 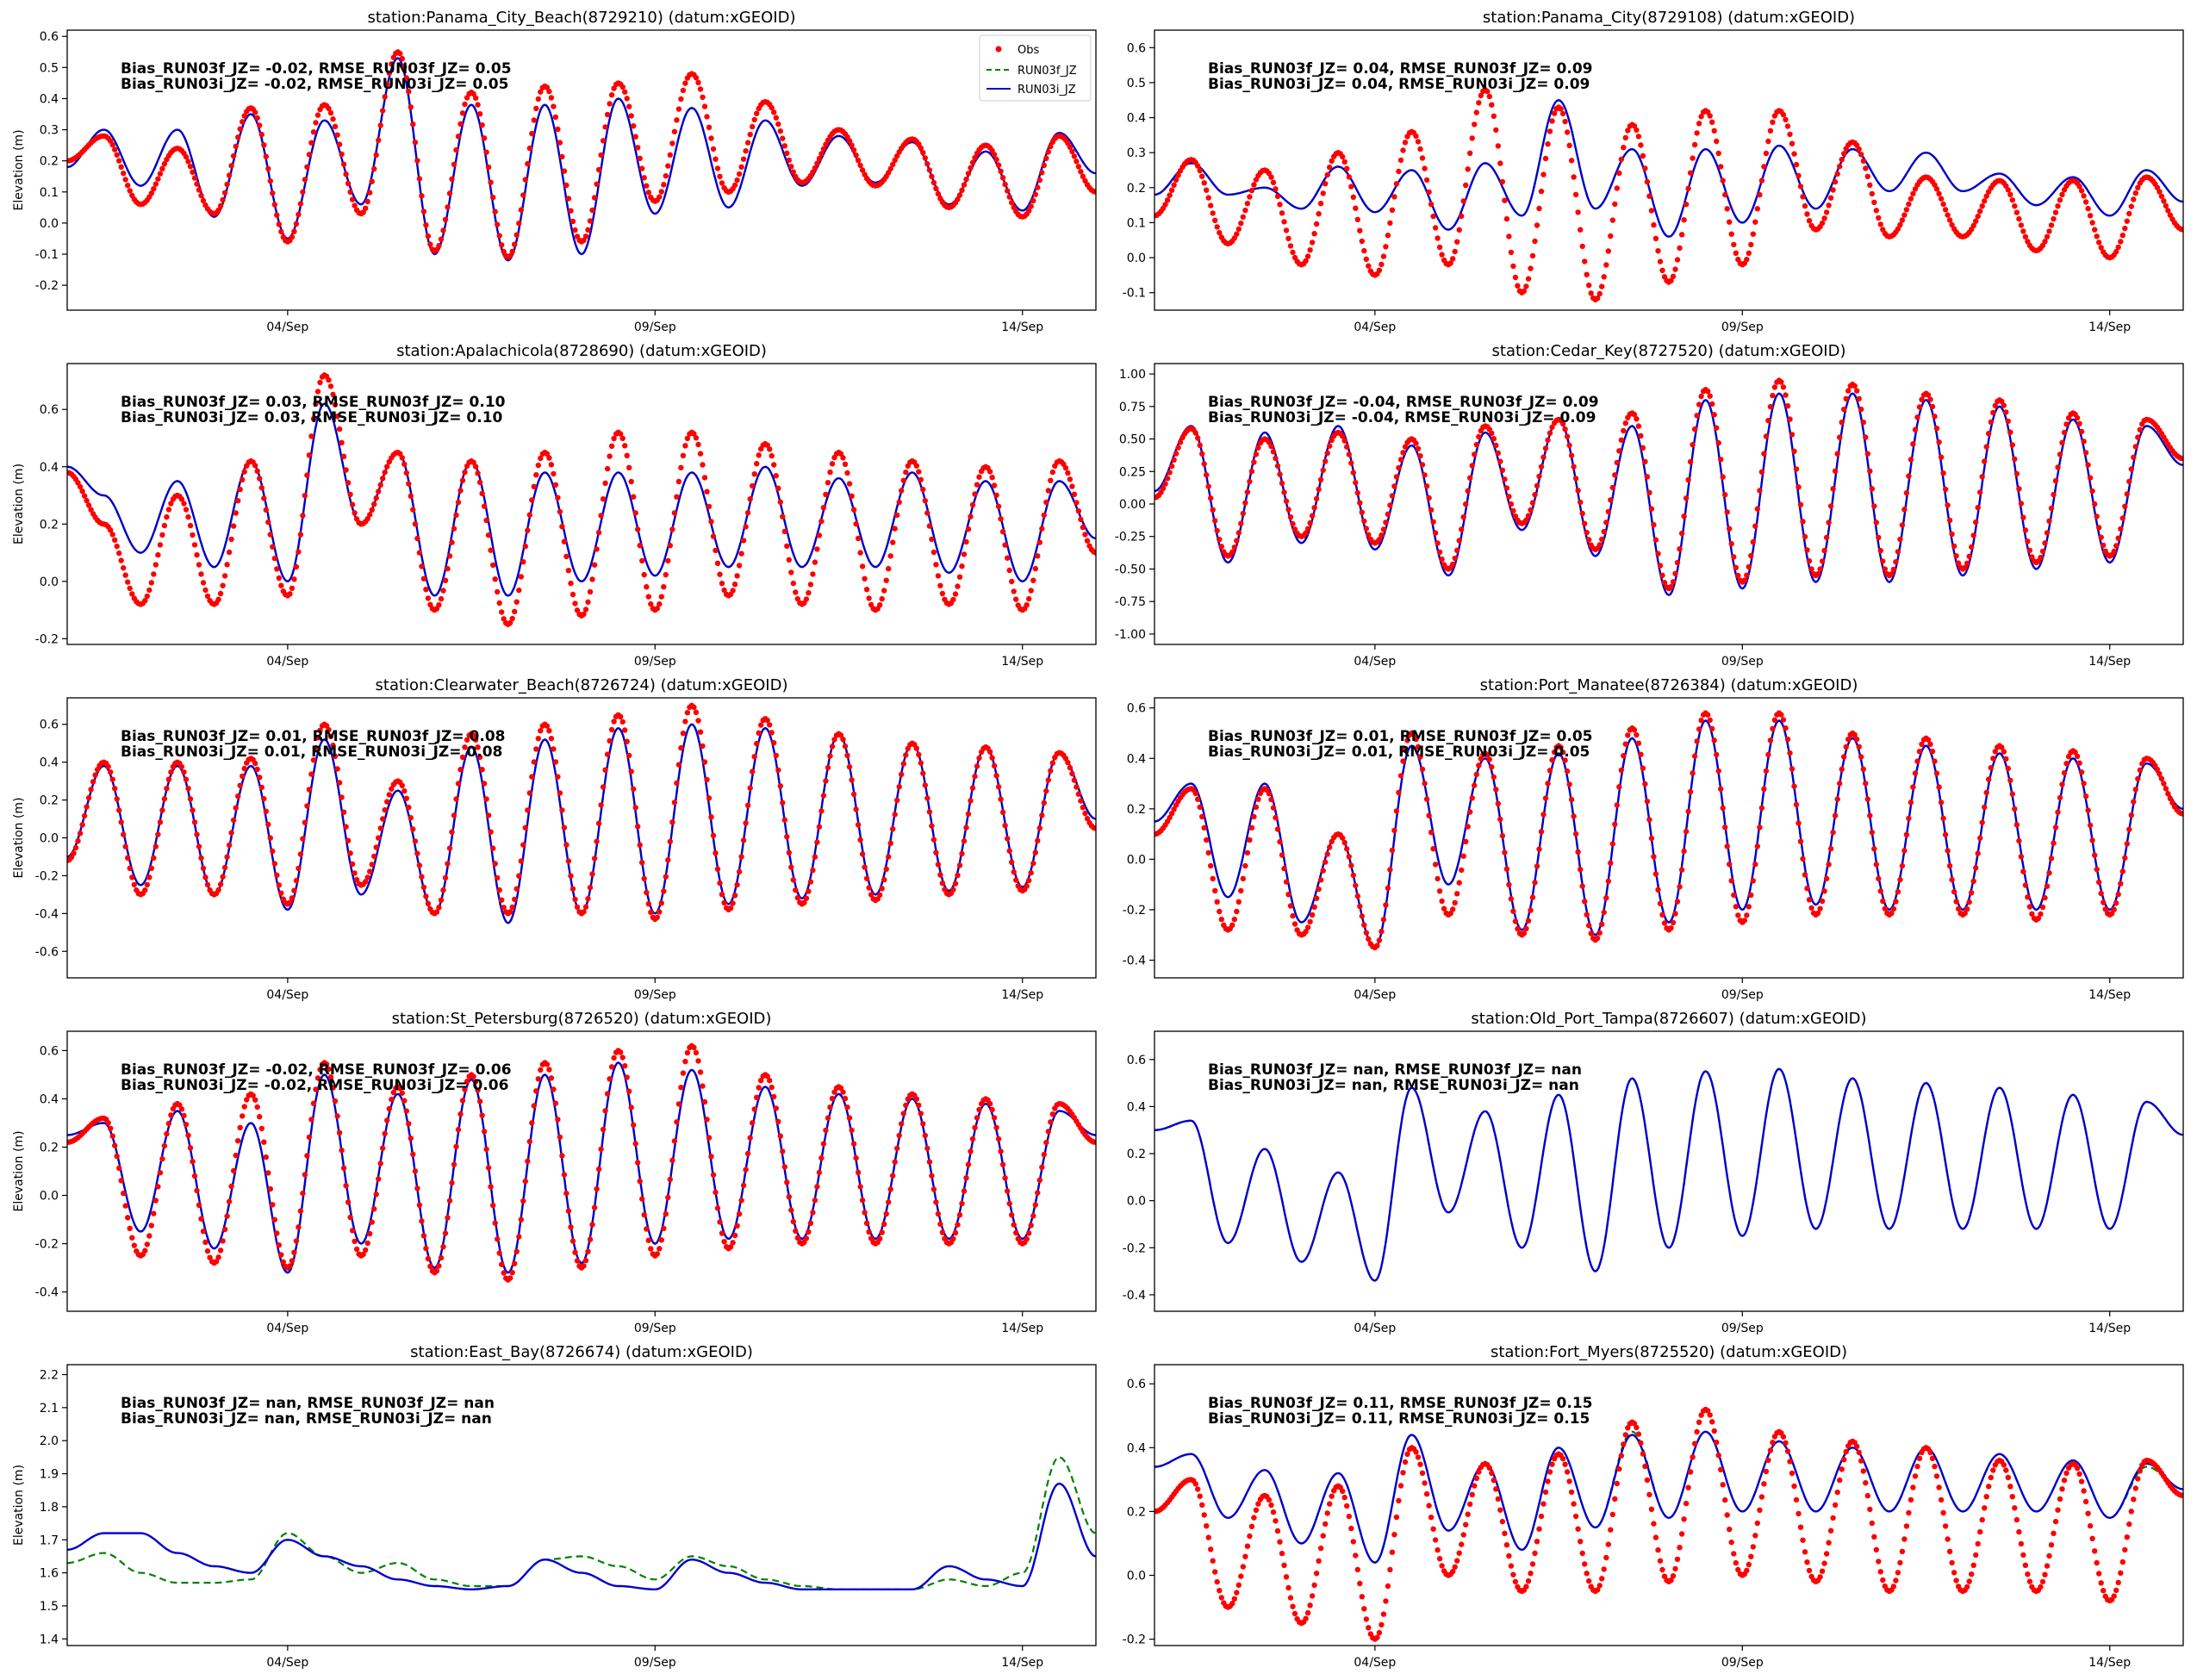 What do you see at coordinates (582, 1171) in the screenshot?
I see `axes-frame` at bounding box center [582, 1171].